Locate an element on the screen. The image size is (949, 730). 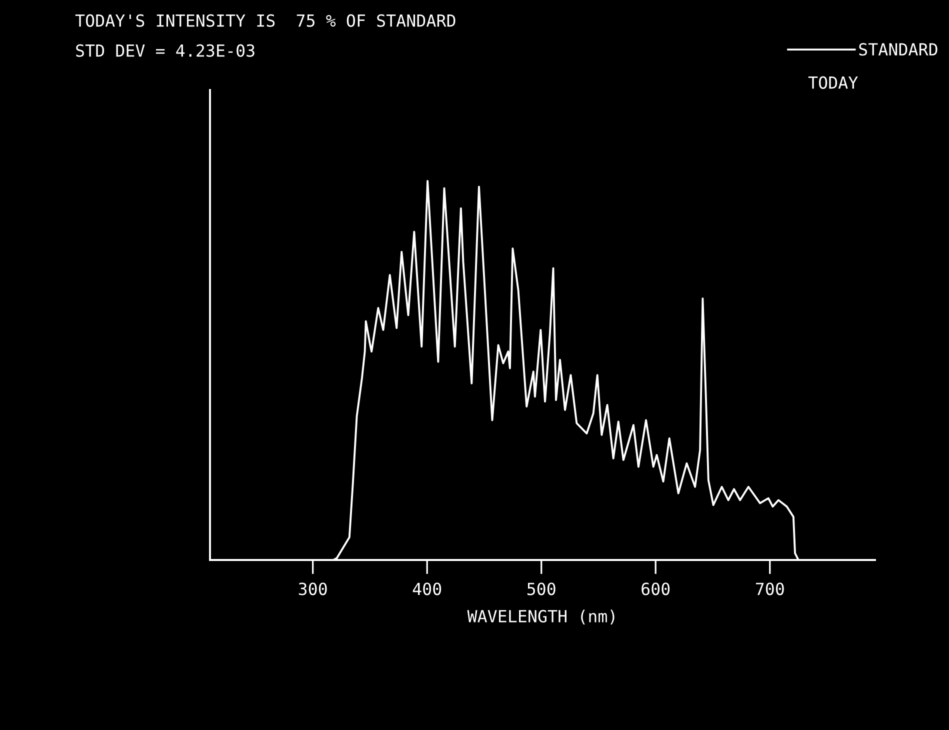
x-tick-label: 300 is located at coordinates (312, 589).